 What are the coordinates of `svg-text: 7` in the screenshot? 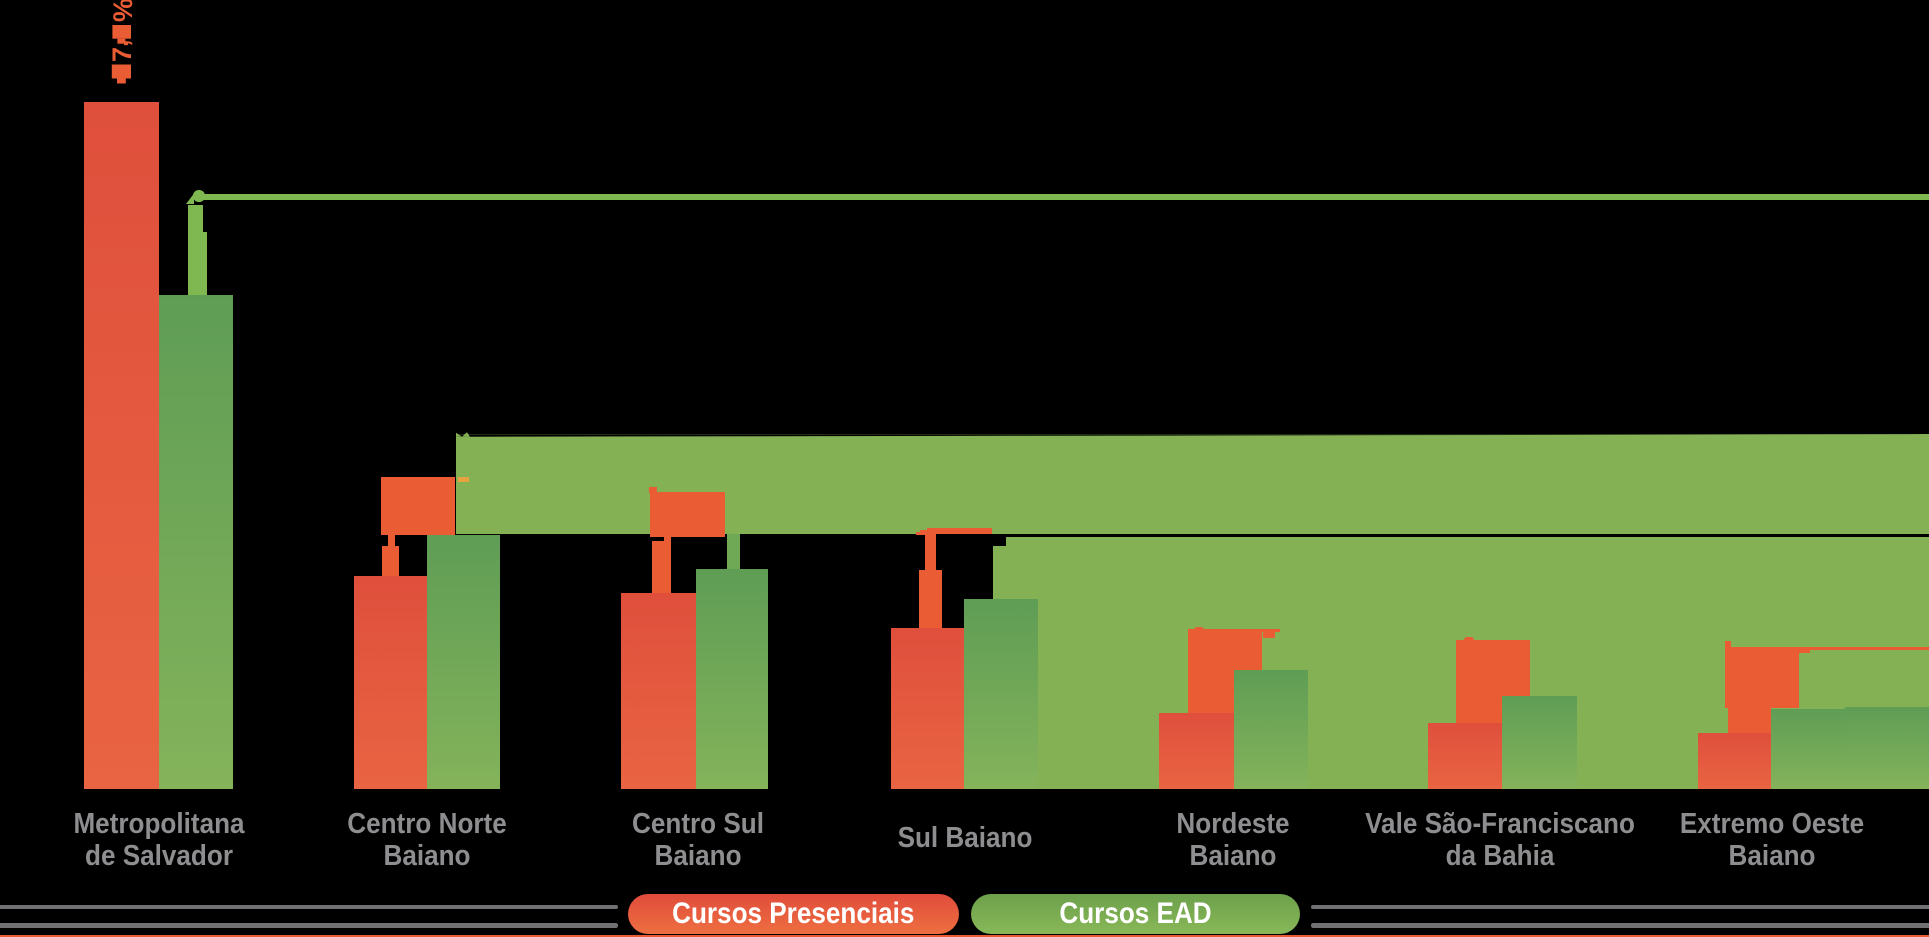 It's located at (122, 54).